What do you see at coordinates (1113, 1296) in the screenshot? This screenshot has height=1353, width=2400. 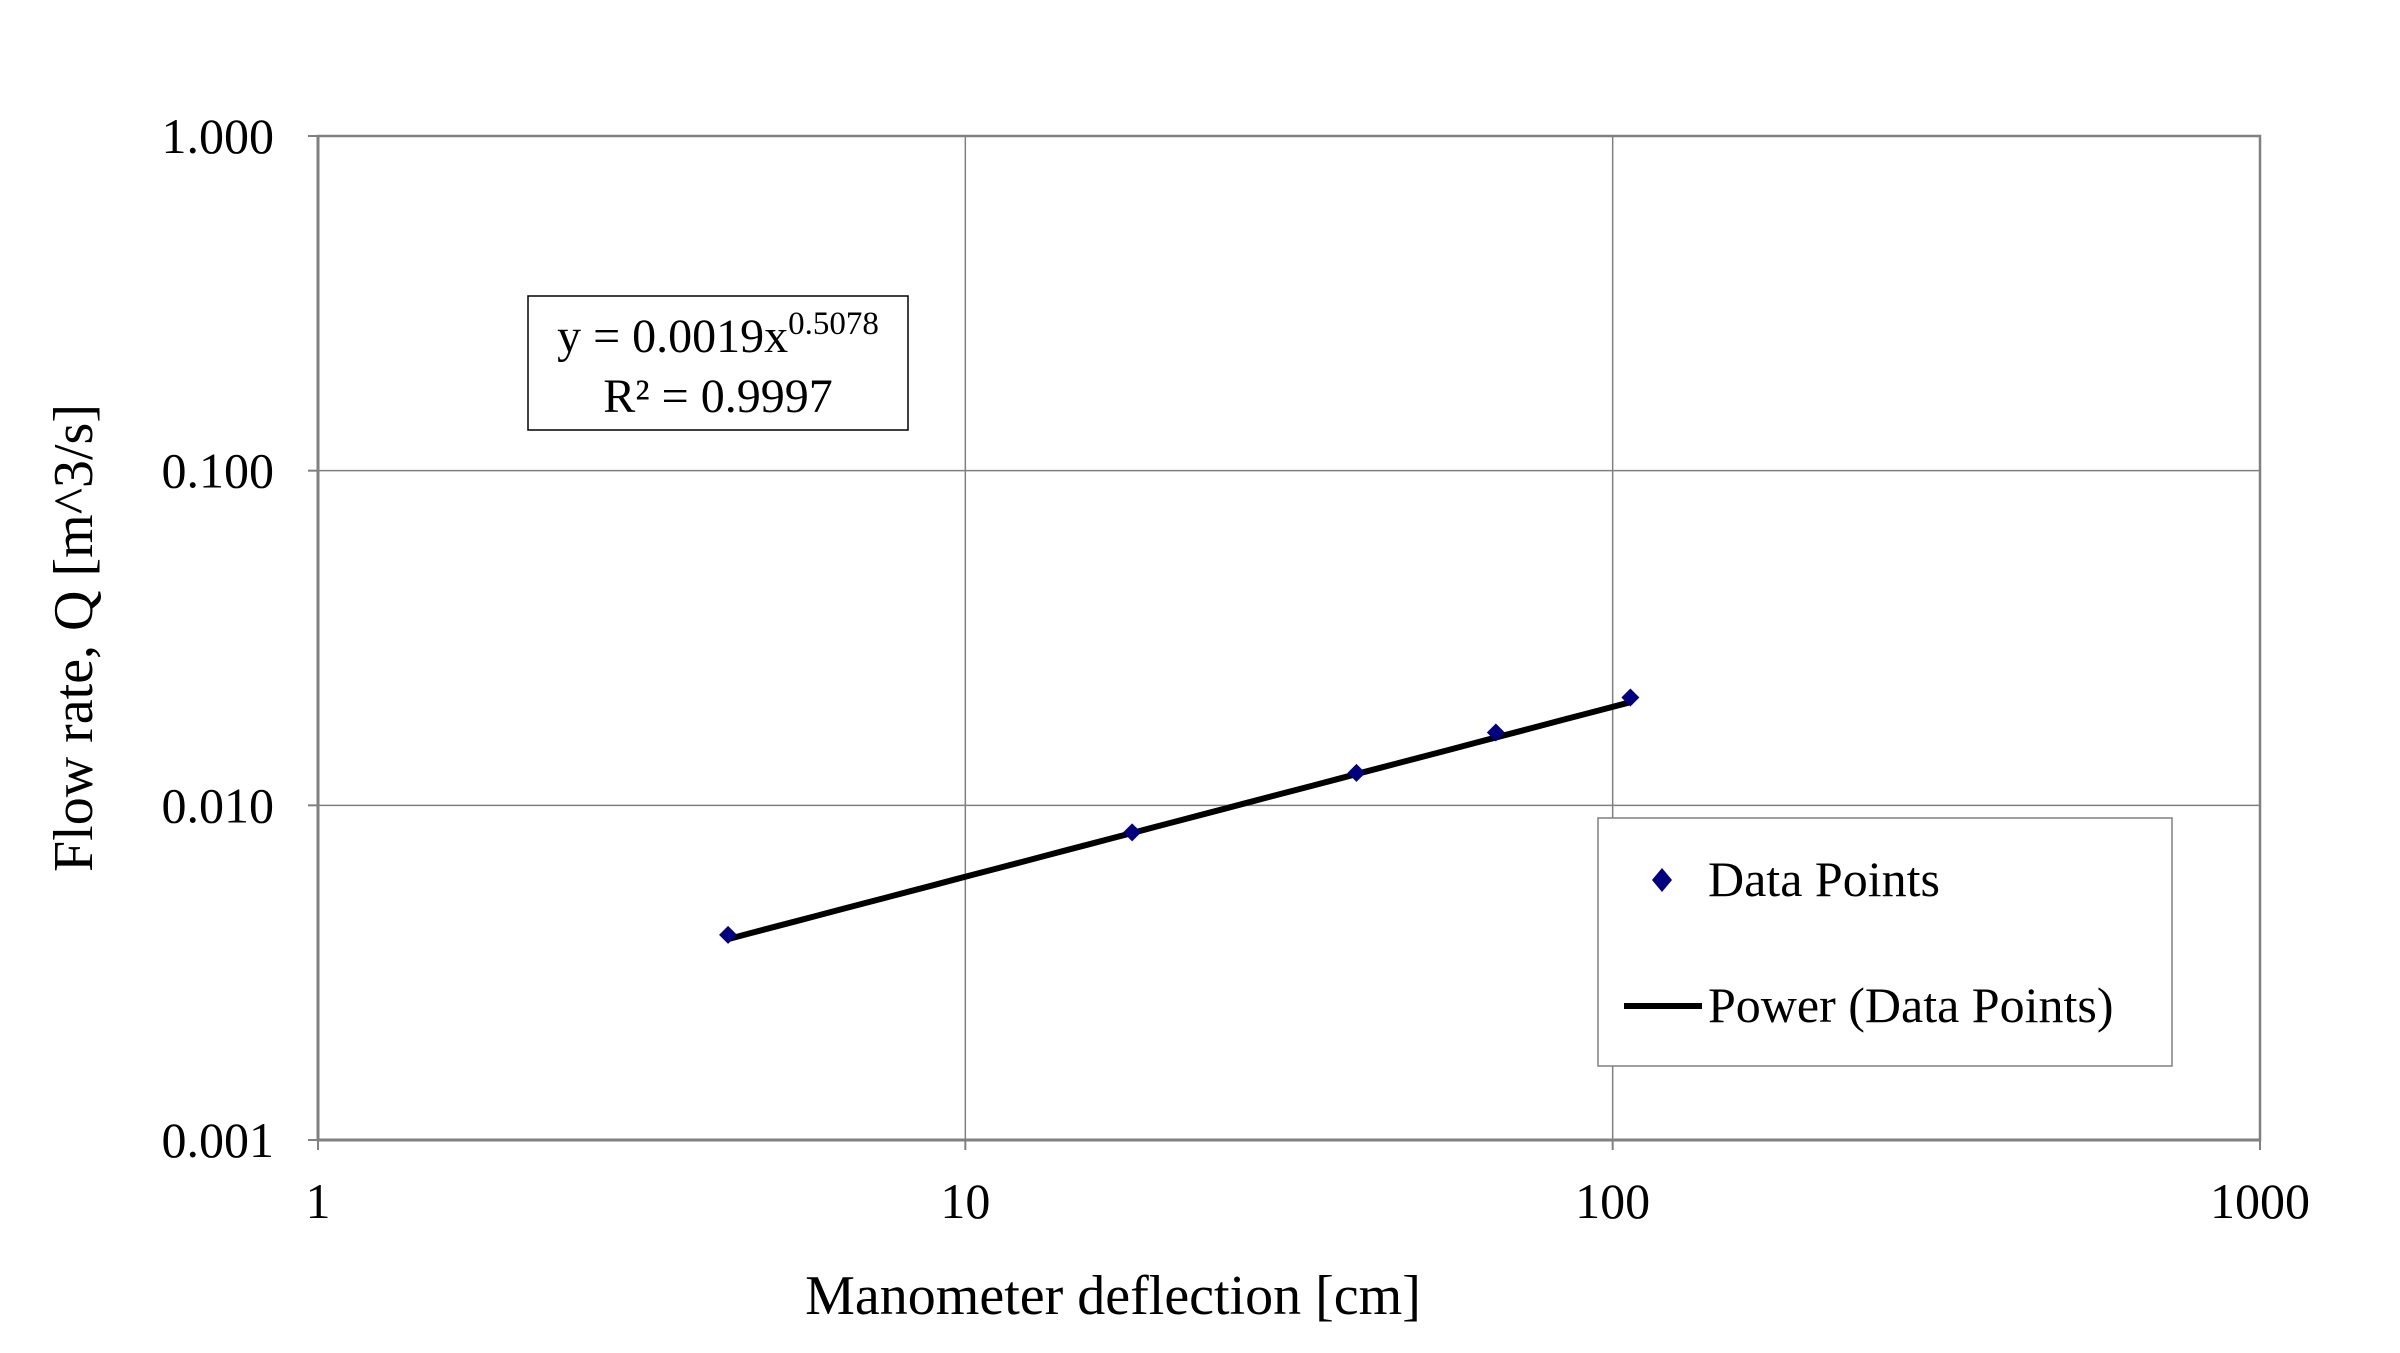 I see `x-axis-title: Manometer deflection [cm]` at bounding box center [1113, 1296].